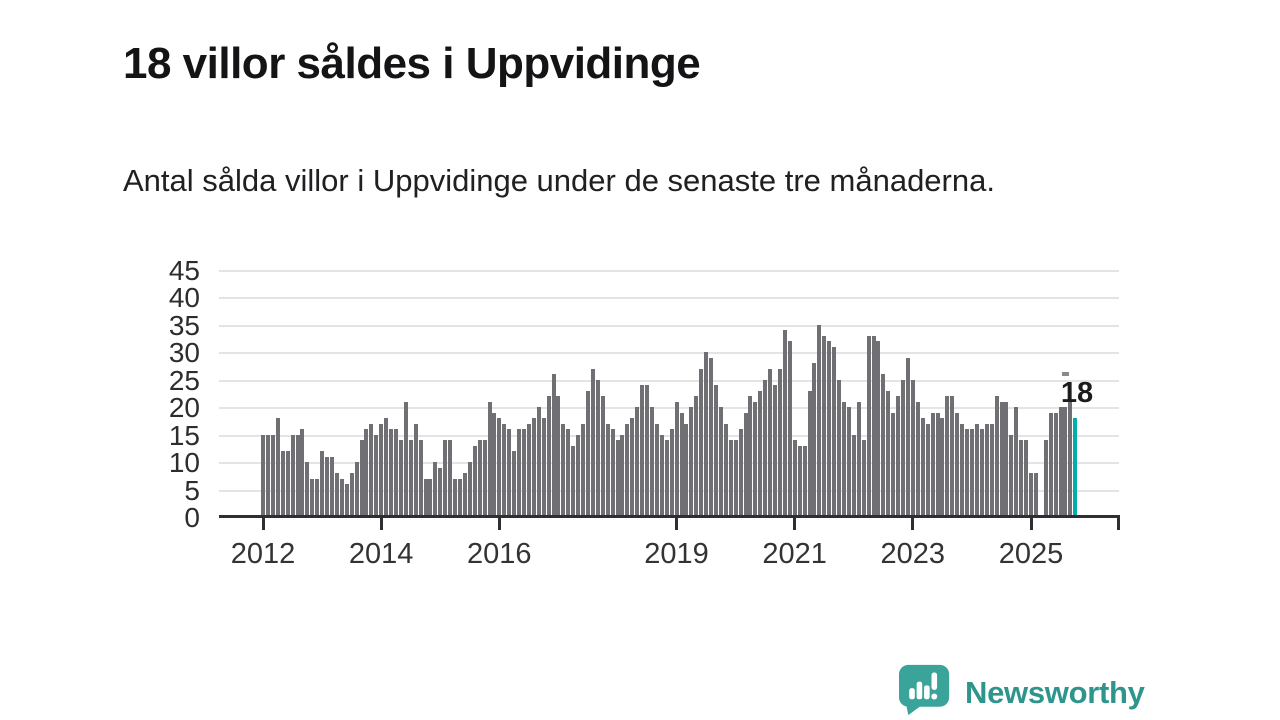 This screenshot has width=1280, height=720. Describe the element at coordinates (412, 64) in the screenshot. I see `page-title: 18 villor såldes i Uppvidinge` at that location.